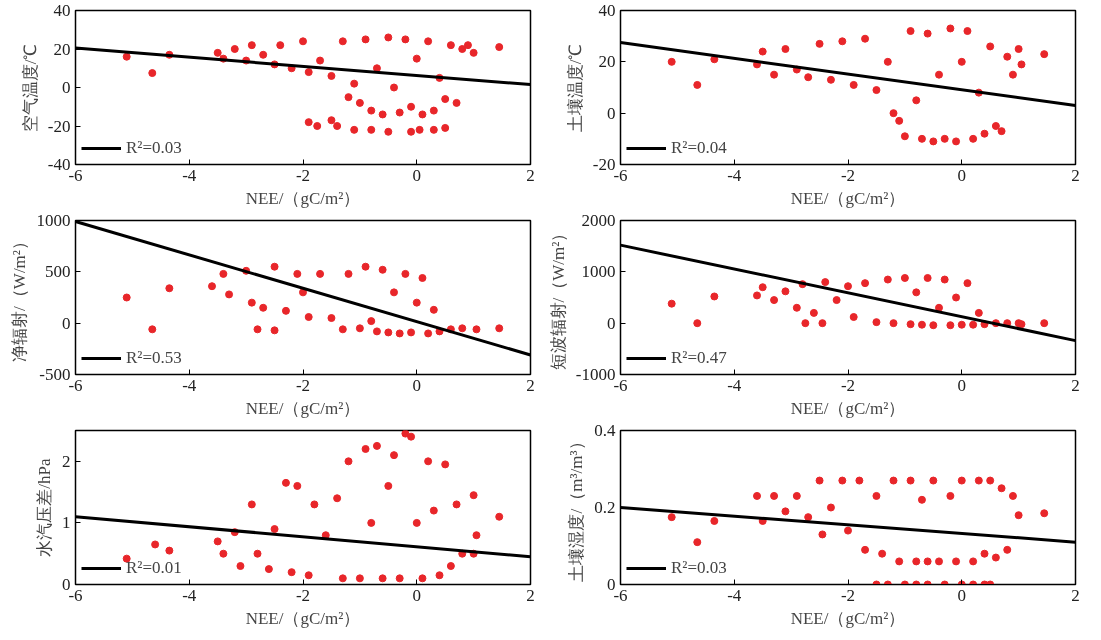 The height and width of the screenshot is (640, 1101). Describe the element at coordinates (58, 272) in the screenshot. I see `y-tick-label: 500` at that location.